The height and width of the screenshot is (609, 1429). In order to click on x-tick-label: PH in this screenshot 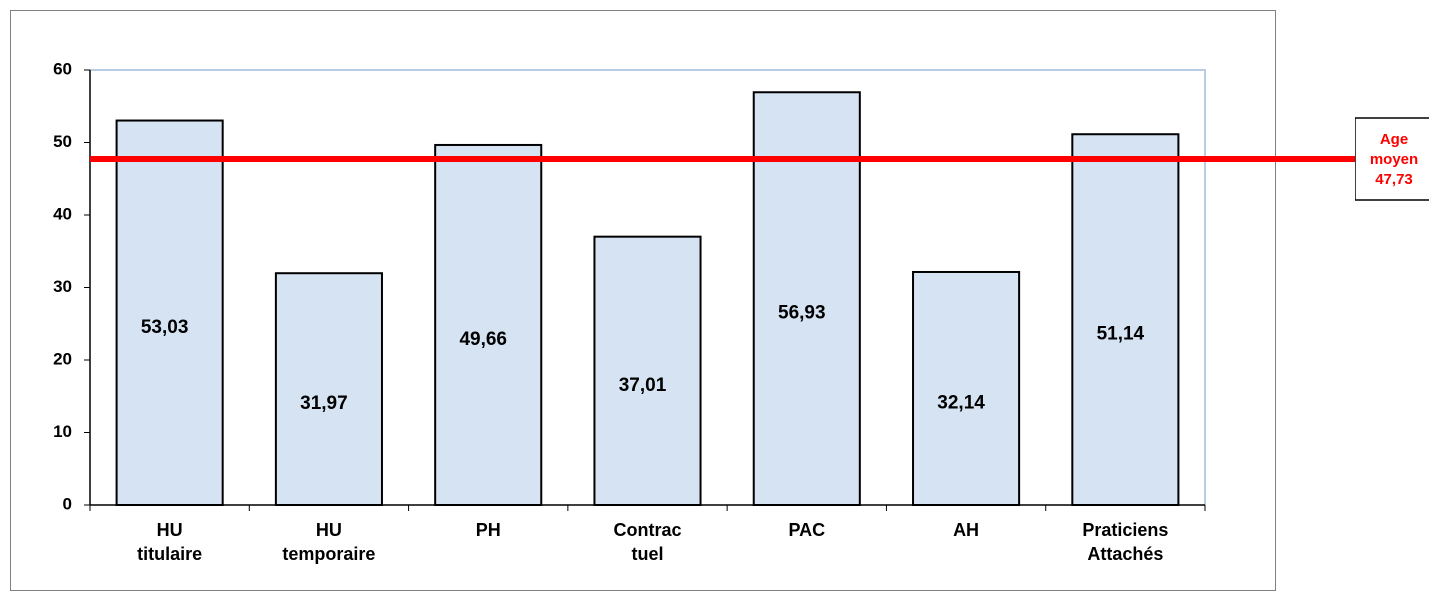, I will do `click(488, 530)`.